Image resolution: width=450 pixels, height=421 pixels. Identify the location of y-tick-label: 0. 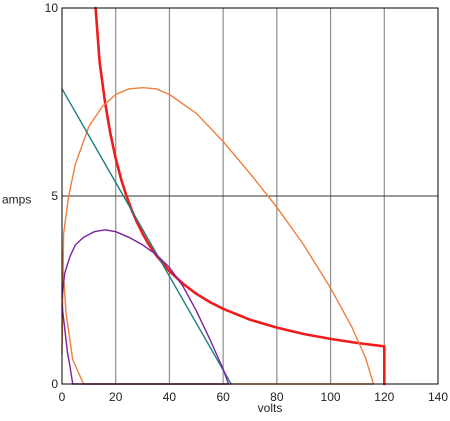
(54, 384).